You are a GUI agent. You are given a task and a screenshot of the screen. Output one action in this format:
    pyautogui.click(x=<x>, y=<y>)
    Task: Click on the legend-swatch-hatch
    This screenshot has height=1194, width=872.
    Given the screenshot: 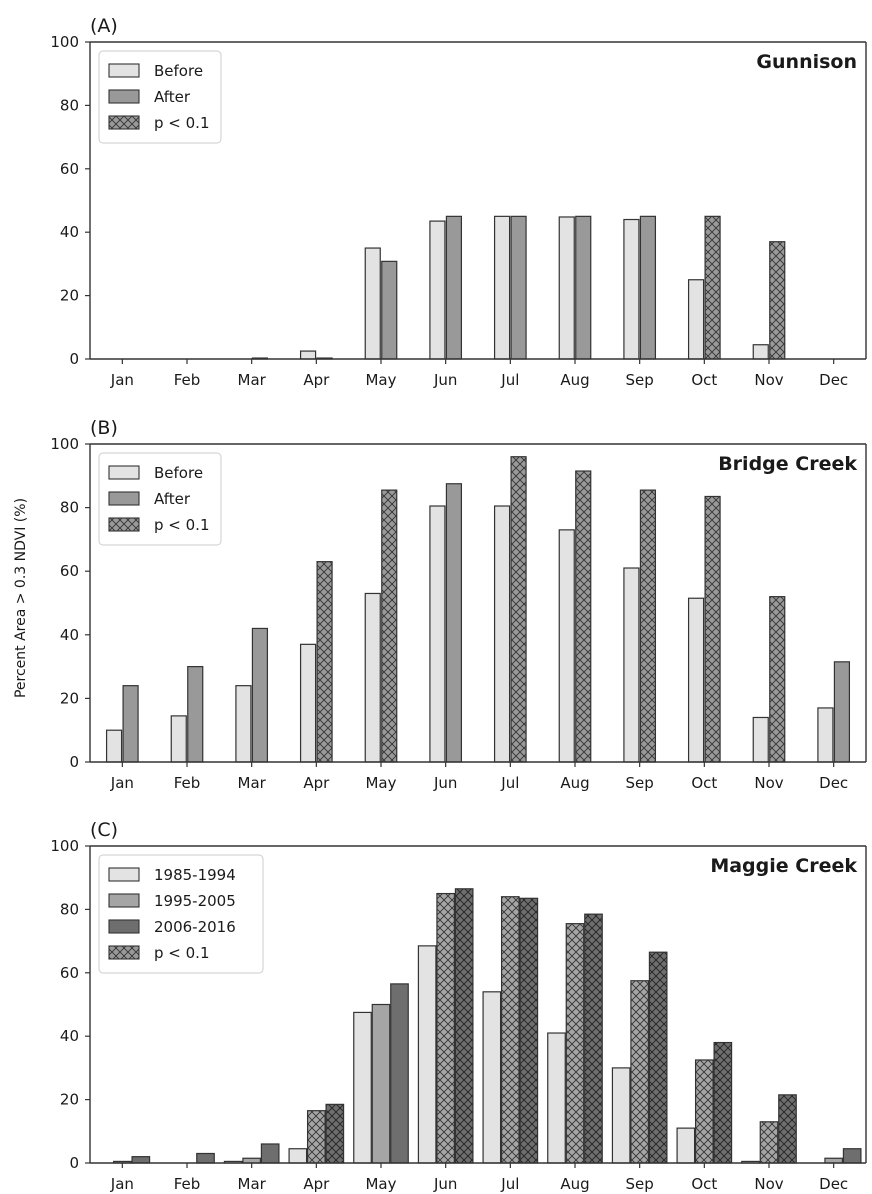 What is the action you would take?
    pyautogui.click(x=124, y=122)
    